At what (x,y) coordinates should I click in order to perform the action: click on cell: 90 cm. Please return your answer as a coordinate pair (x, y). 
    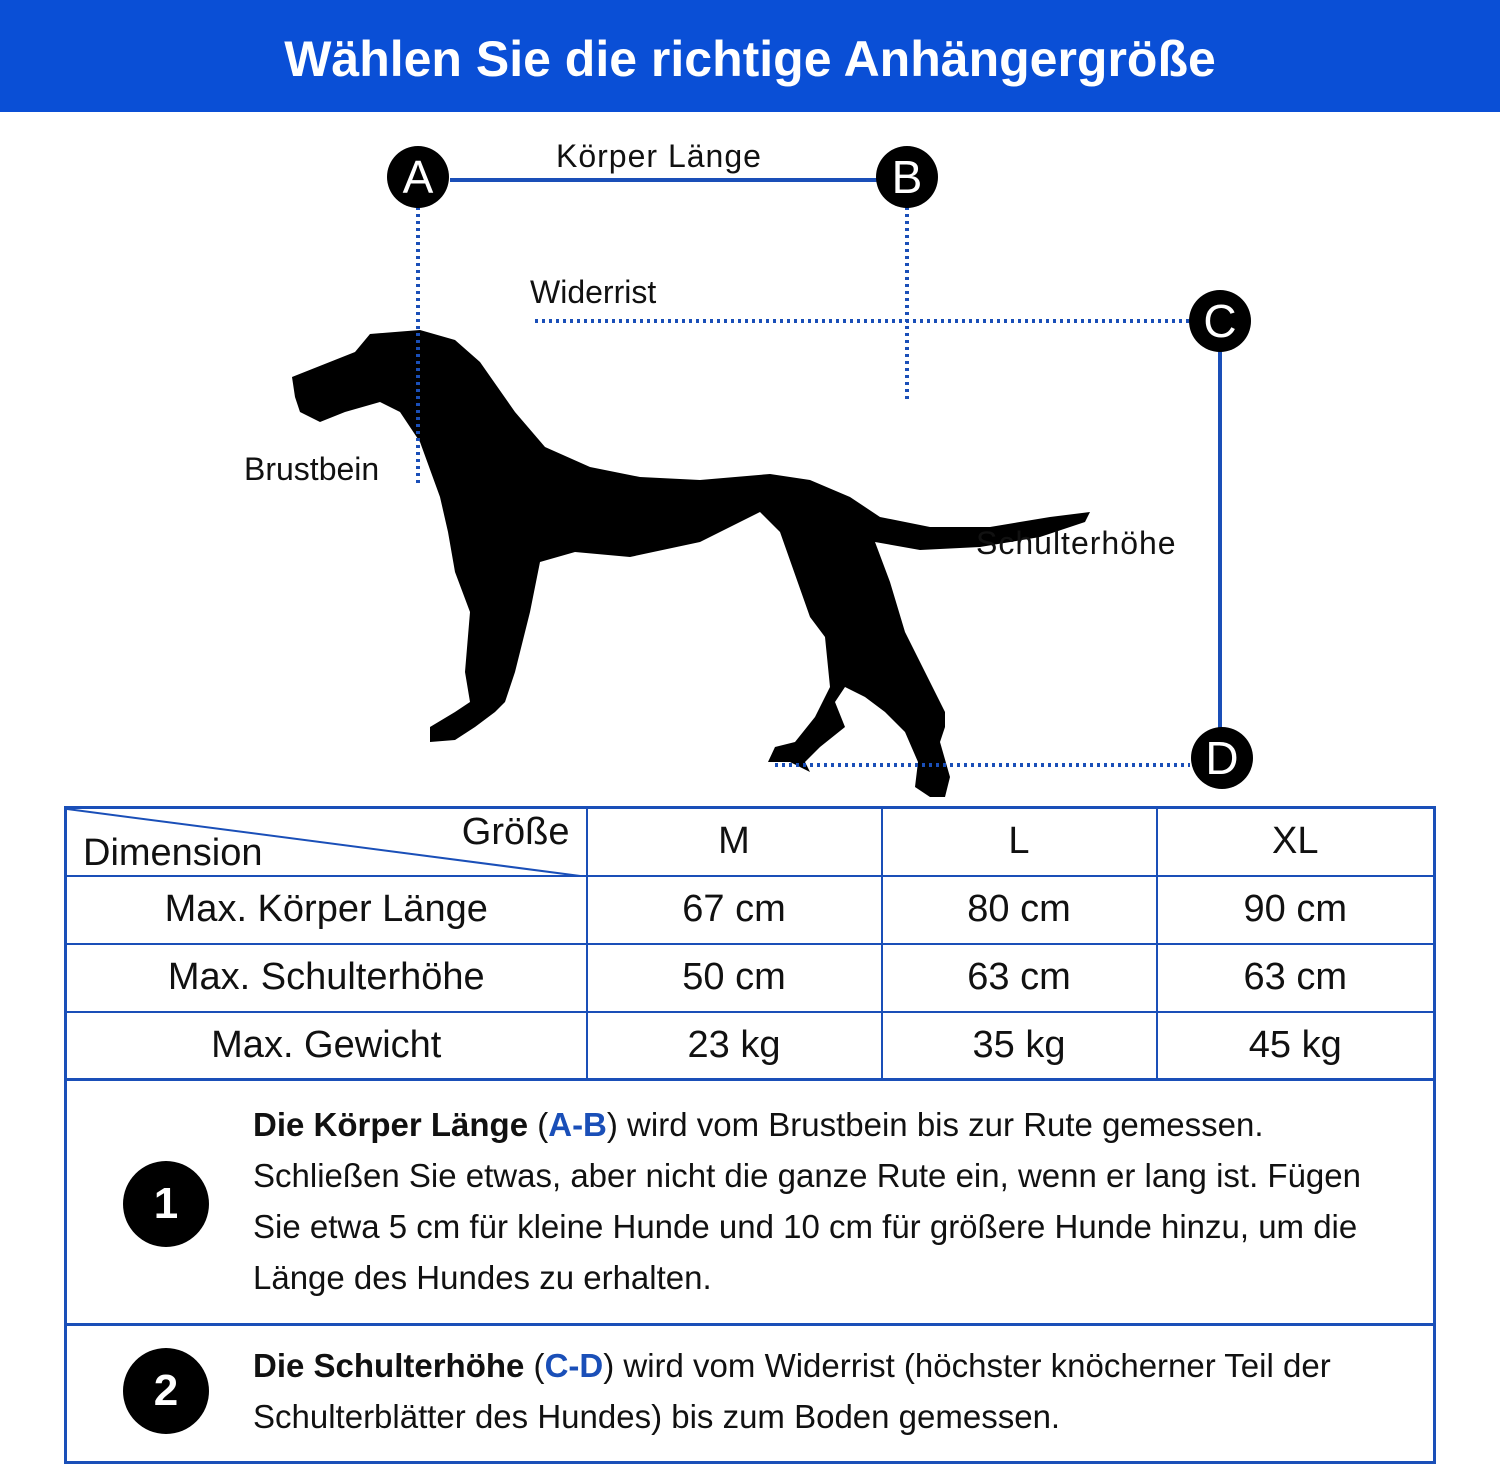
    Looking at the image, I should click on (1295, 909).